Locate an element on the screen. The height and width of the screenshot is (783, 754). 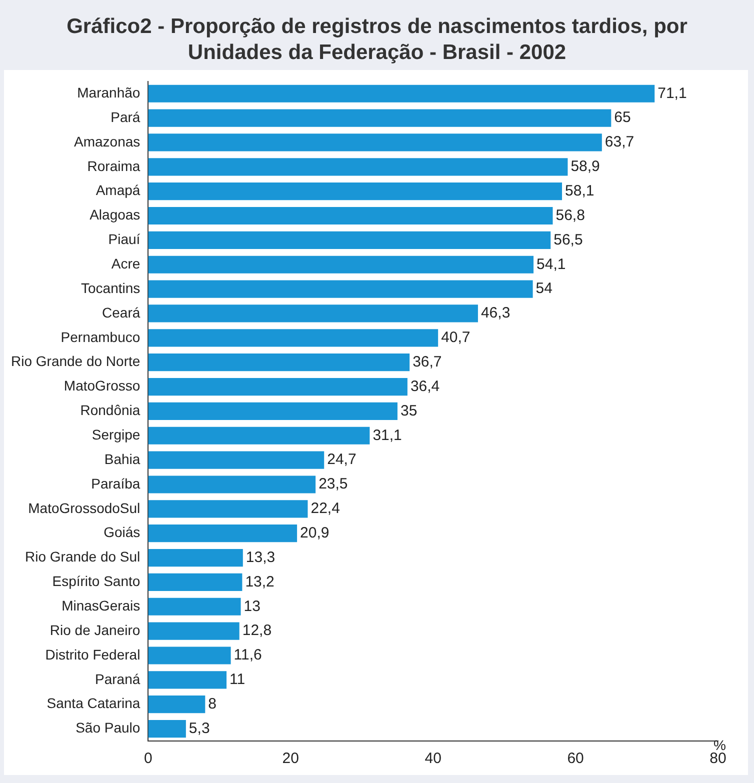
chart-title: Gráfico2 - Proporção de registros de nascimentos tardios, por Unidades da Federação - Brasil - 2002 is located at coordinates (377, 40).